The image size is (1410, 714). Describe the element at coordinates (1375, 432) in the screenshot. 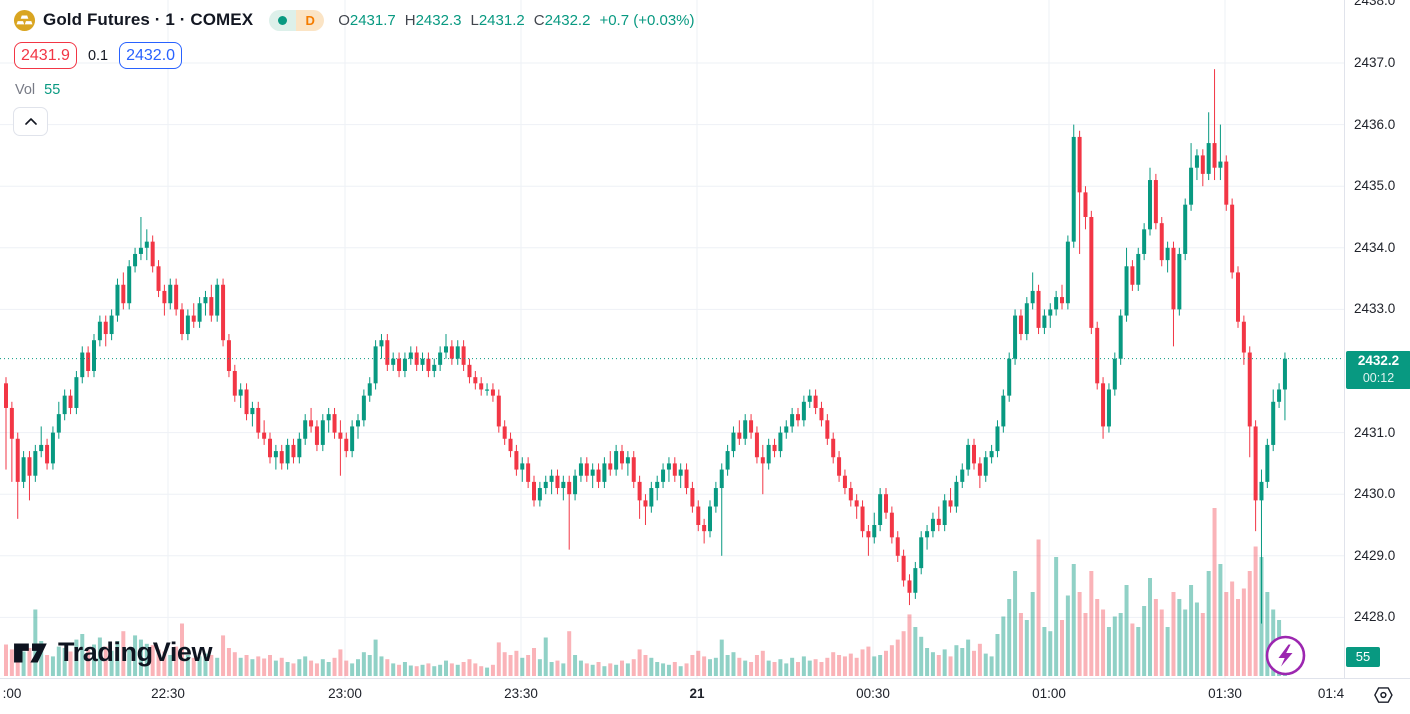

I see `price-axis-label: 2431.0` at that location.